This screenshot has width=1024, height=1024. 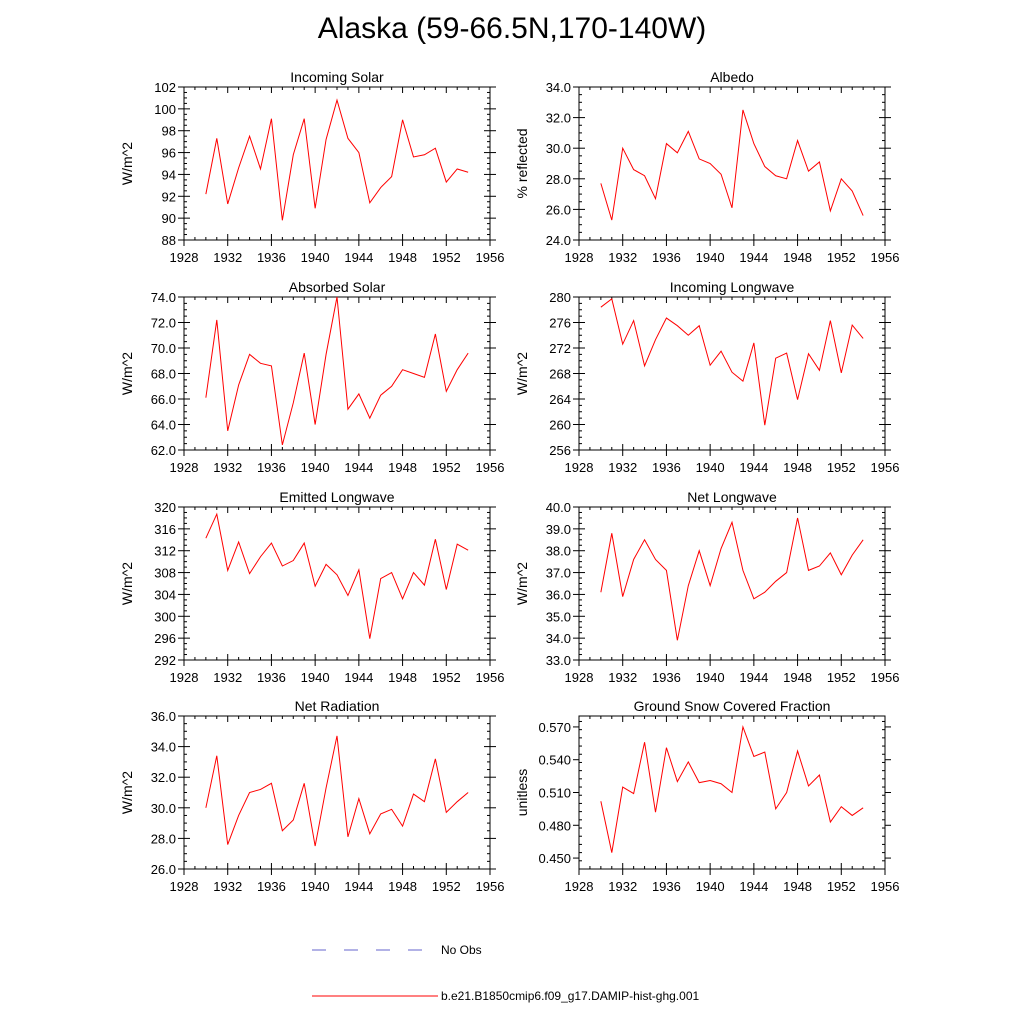 What do you see at coordinates (554, 760) in the screenshot?
I see `y-tick-label: 0.540` at bounding box center [554, 760].